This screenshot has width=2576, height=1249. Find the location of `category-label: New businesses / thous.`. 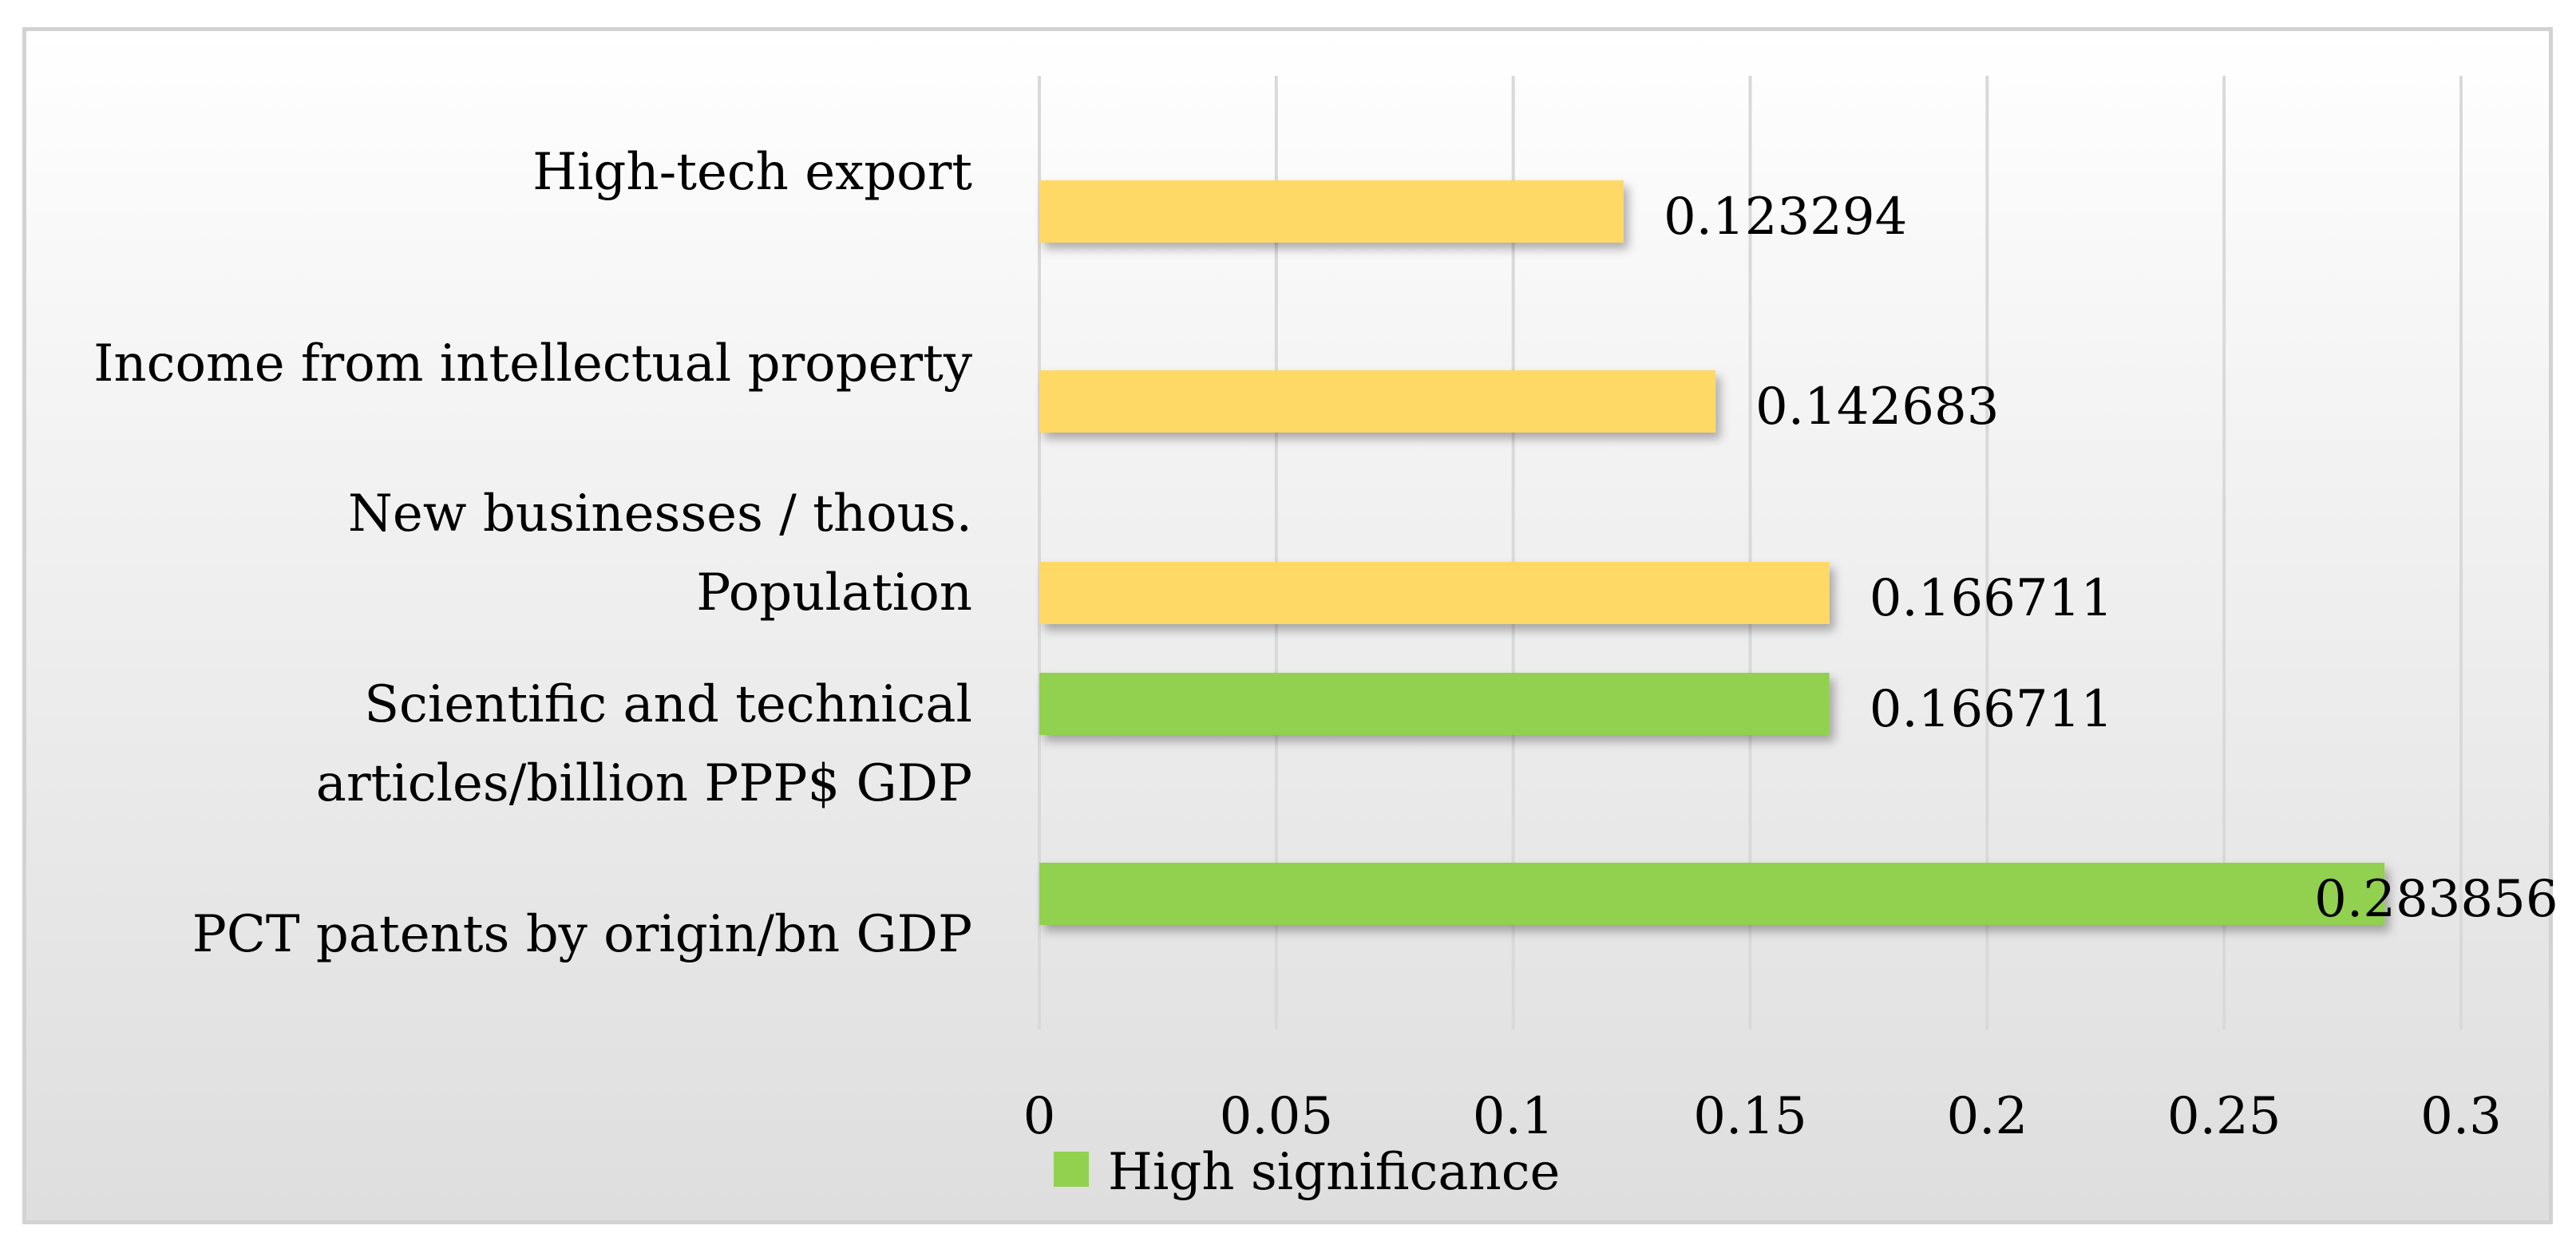

category-label: New businesses / thous. is located at coordinates (660, 513).